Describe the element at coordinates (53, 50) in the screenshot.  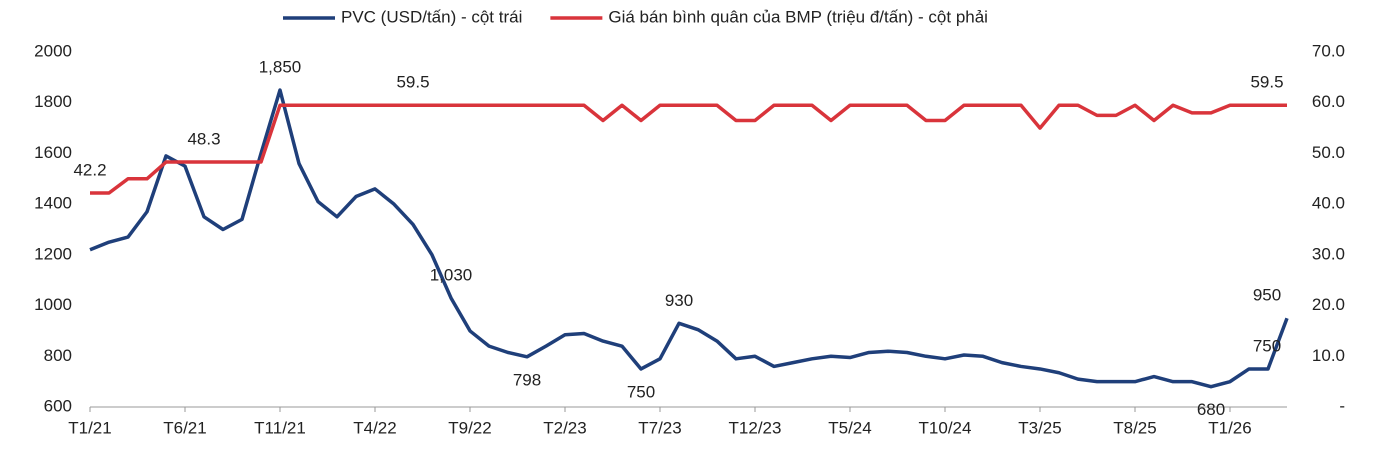
I see `y-tick-label: 2000` at that location.